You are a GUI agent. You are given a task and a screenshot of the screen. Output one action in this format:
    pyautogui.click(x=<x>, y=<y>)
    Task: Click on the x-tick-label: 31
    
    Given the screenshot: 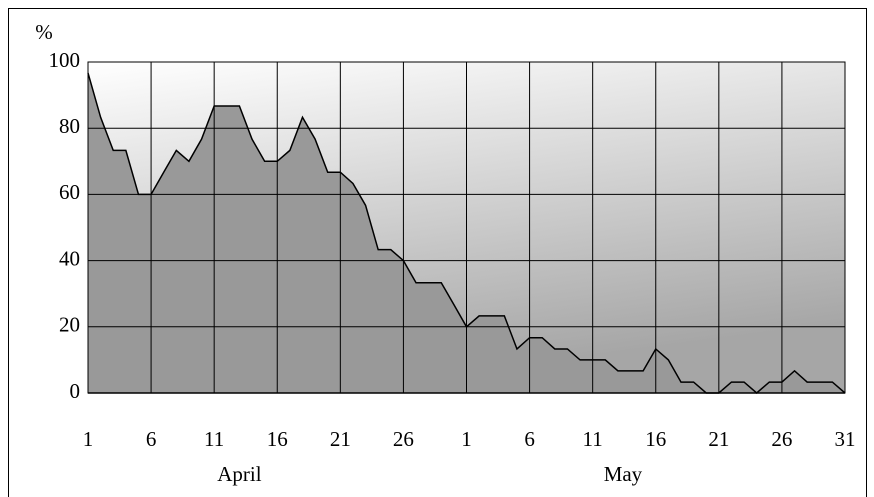 What is the action you would take?
    pyautogui.click(x=845, y=439)
    